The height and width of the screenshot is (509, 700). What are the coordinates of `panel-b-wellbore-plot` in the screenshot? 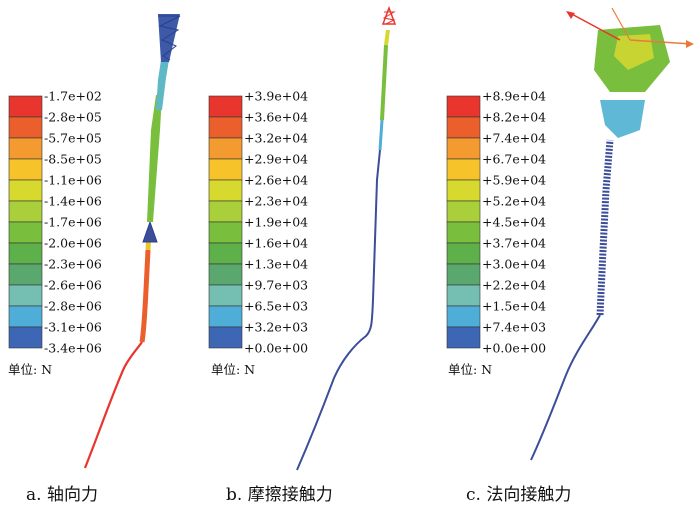 It's located at (346, 238).